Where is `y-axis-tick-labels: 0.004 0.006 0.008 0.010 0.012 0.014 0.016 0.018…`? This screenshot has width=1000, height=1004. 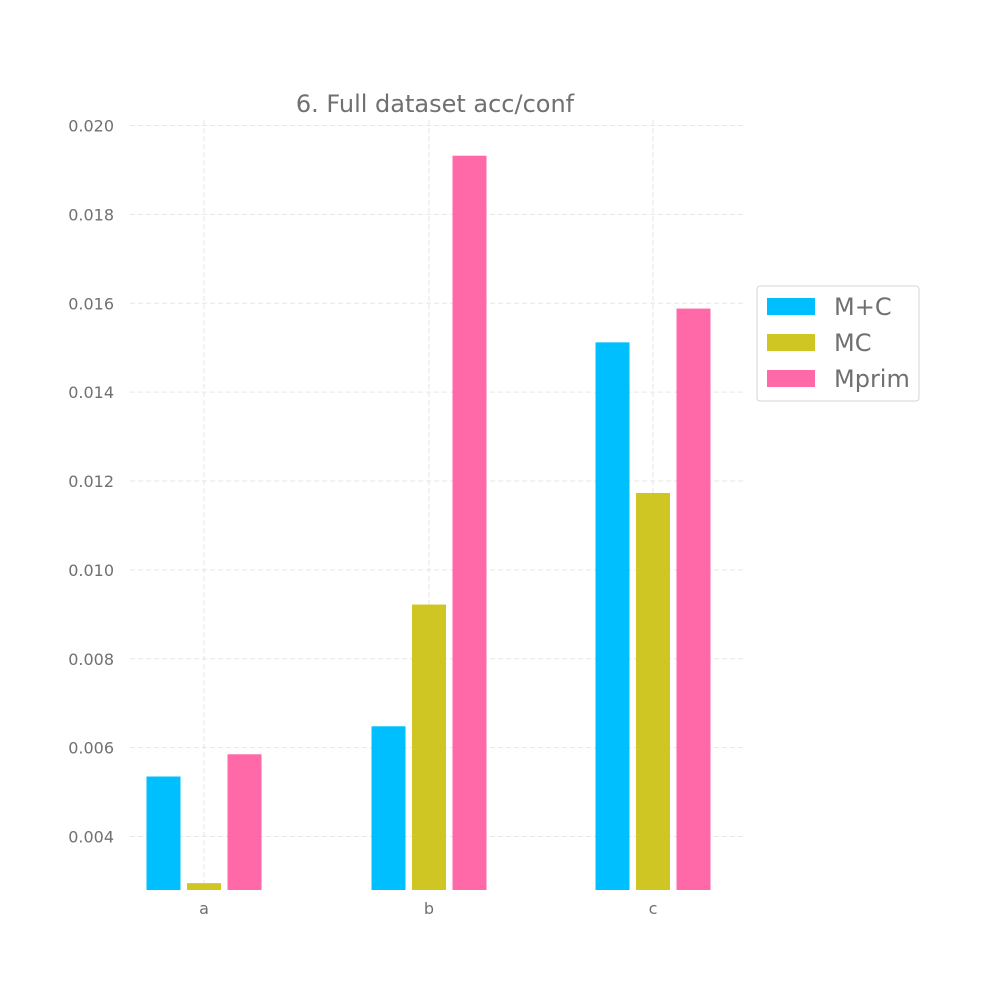 y-axis-tick-labels: 0.004 0.006 0.008 0.010 0.012 0.014 0.016 0.018… is located at coordinates (91, 482).